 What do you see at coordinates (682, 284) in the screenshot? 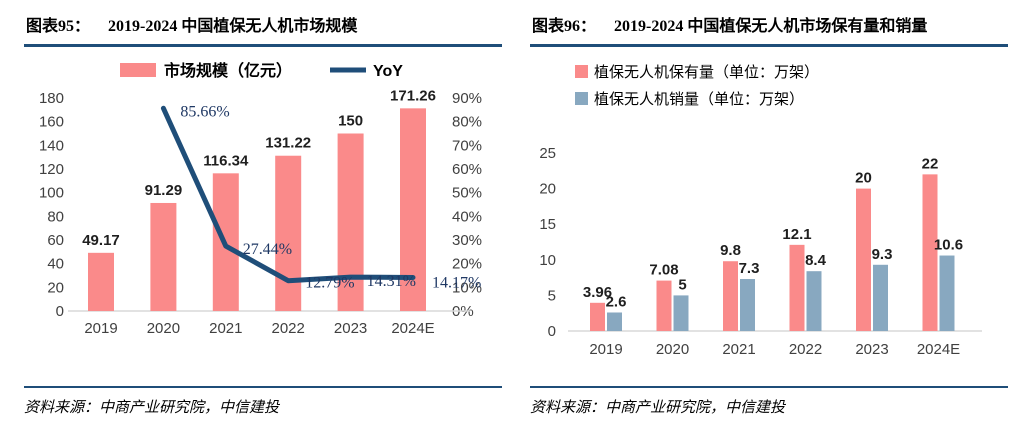
I see `bar-value-label: 5` at bounding box center [682, 284].